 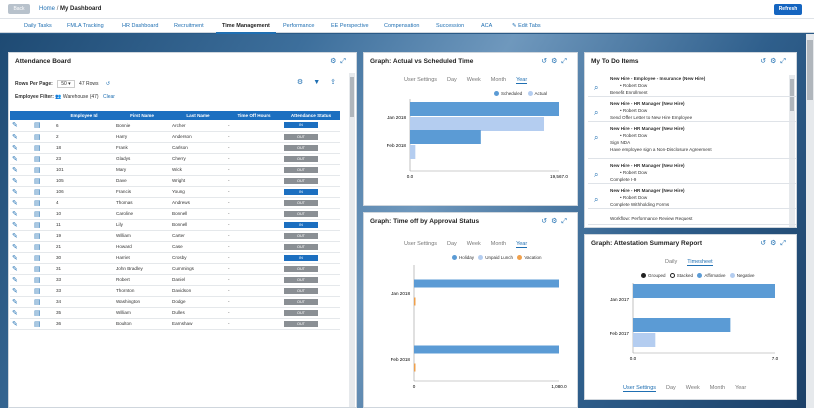 I want to click on page-scrollbar-thumb, so click(x=810, y=70).